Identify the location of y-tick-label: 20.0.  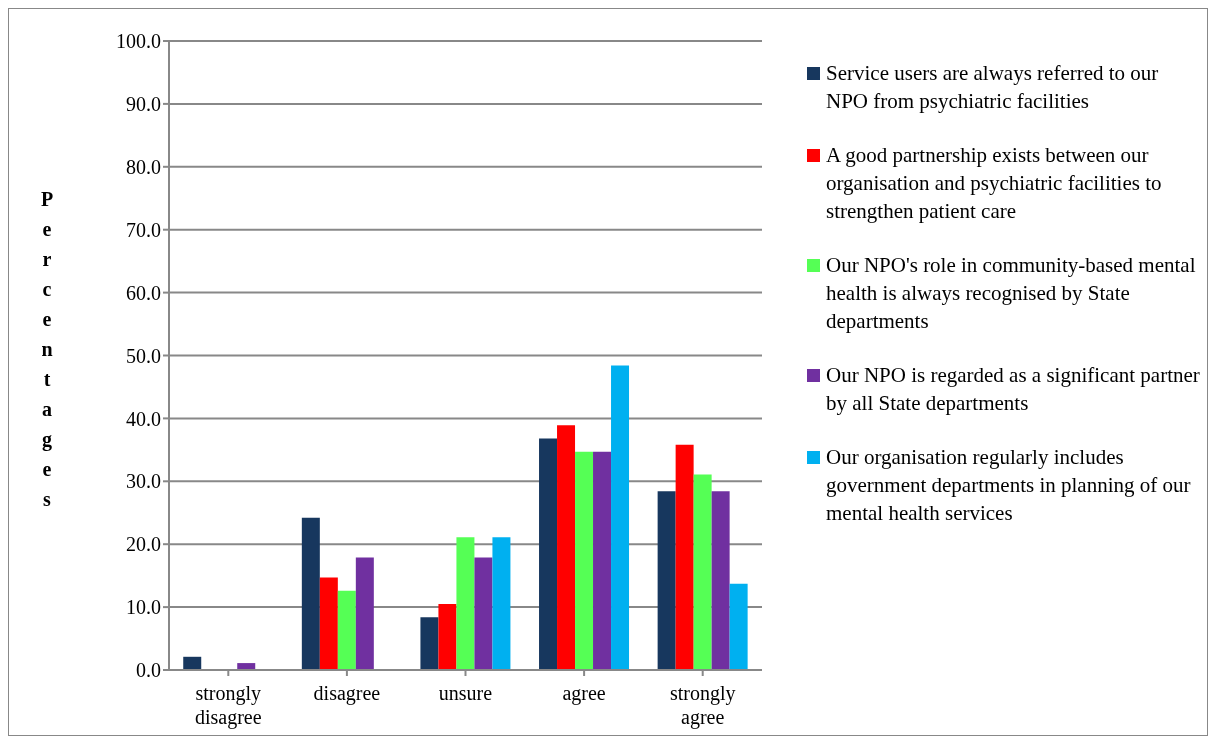
(143, 544).